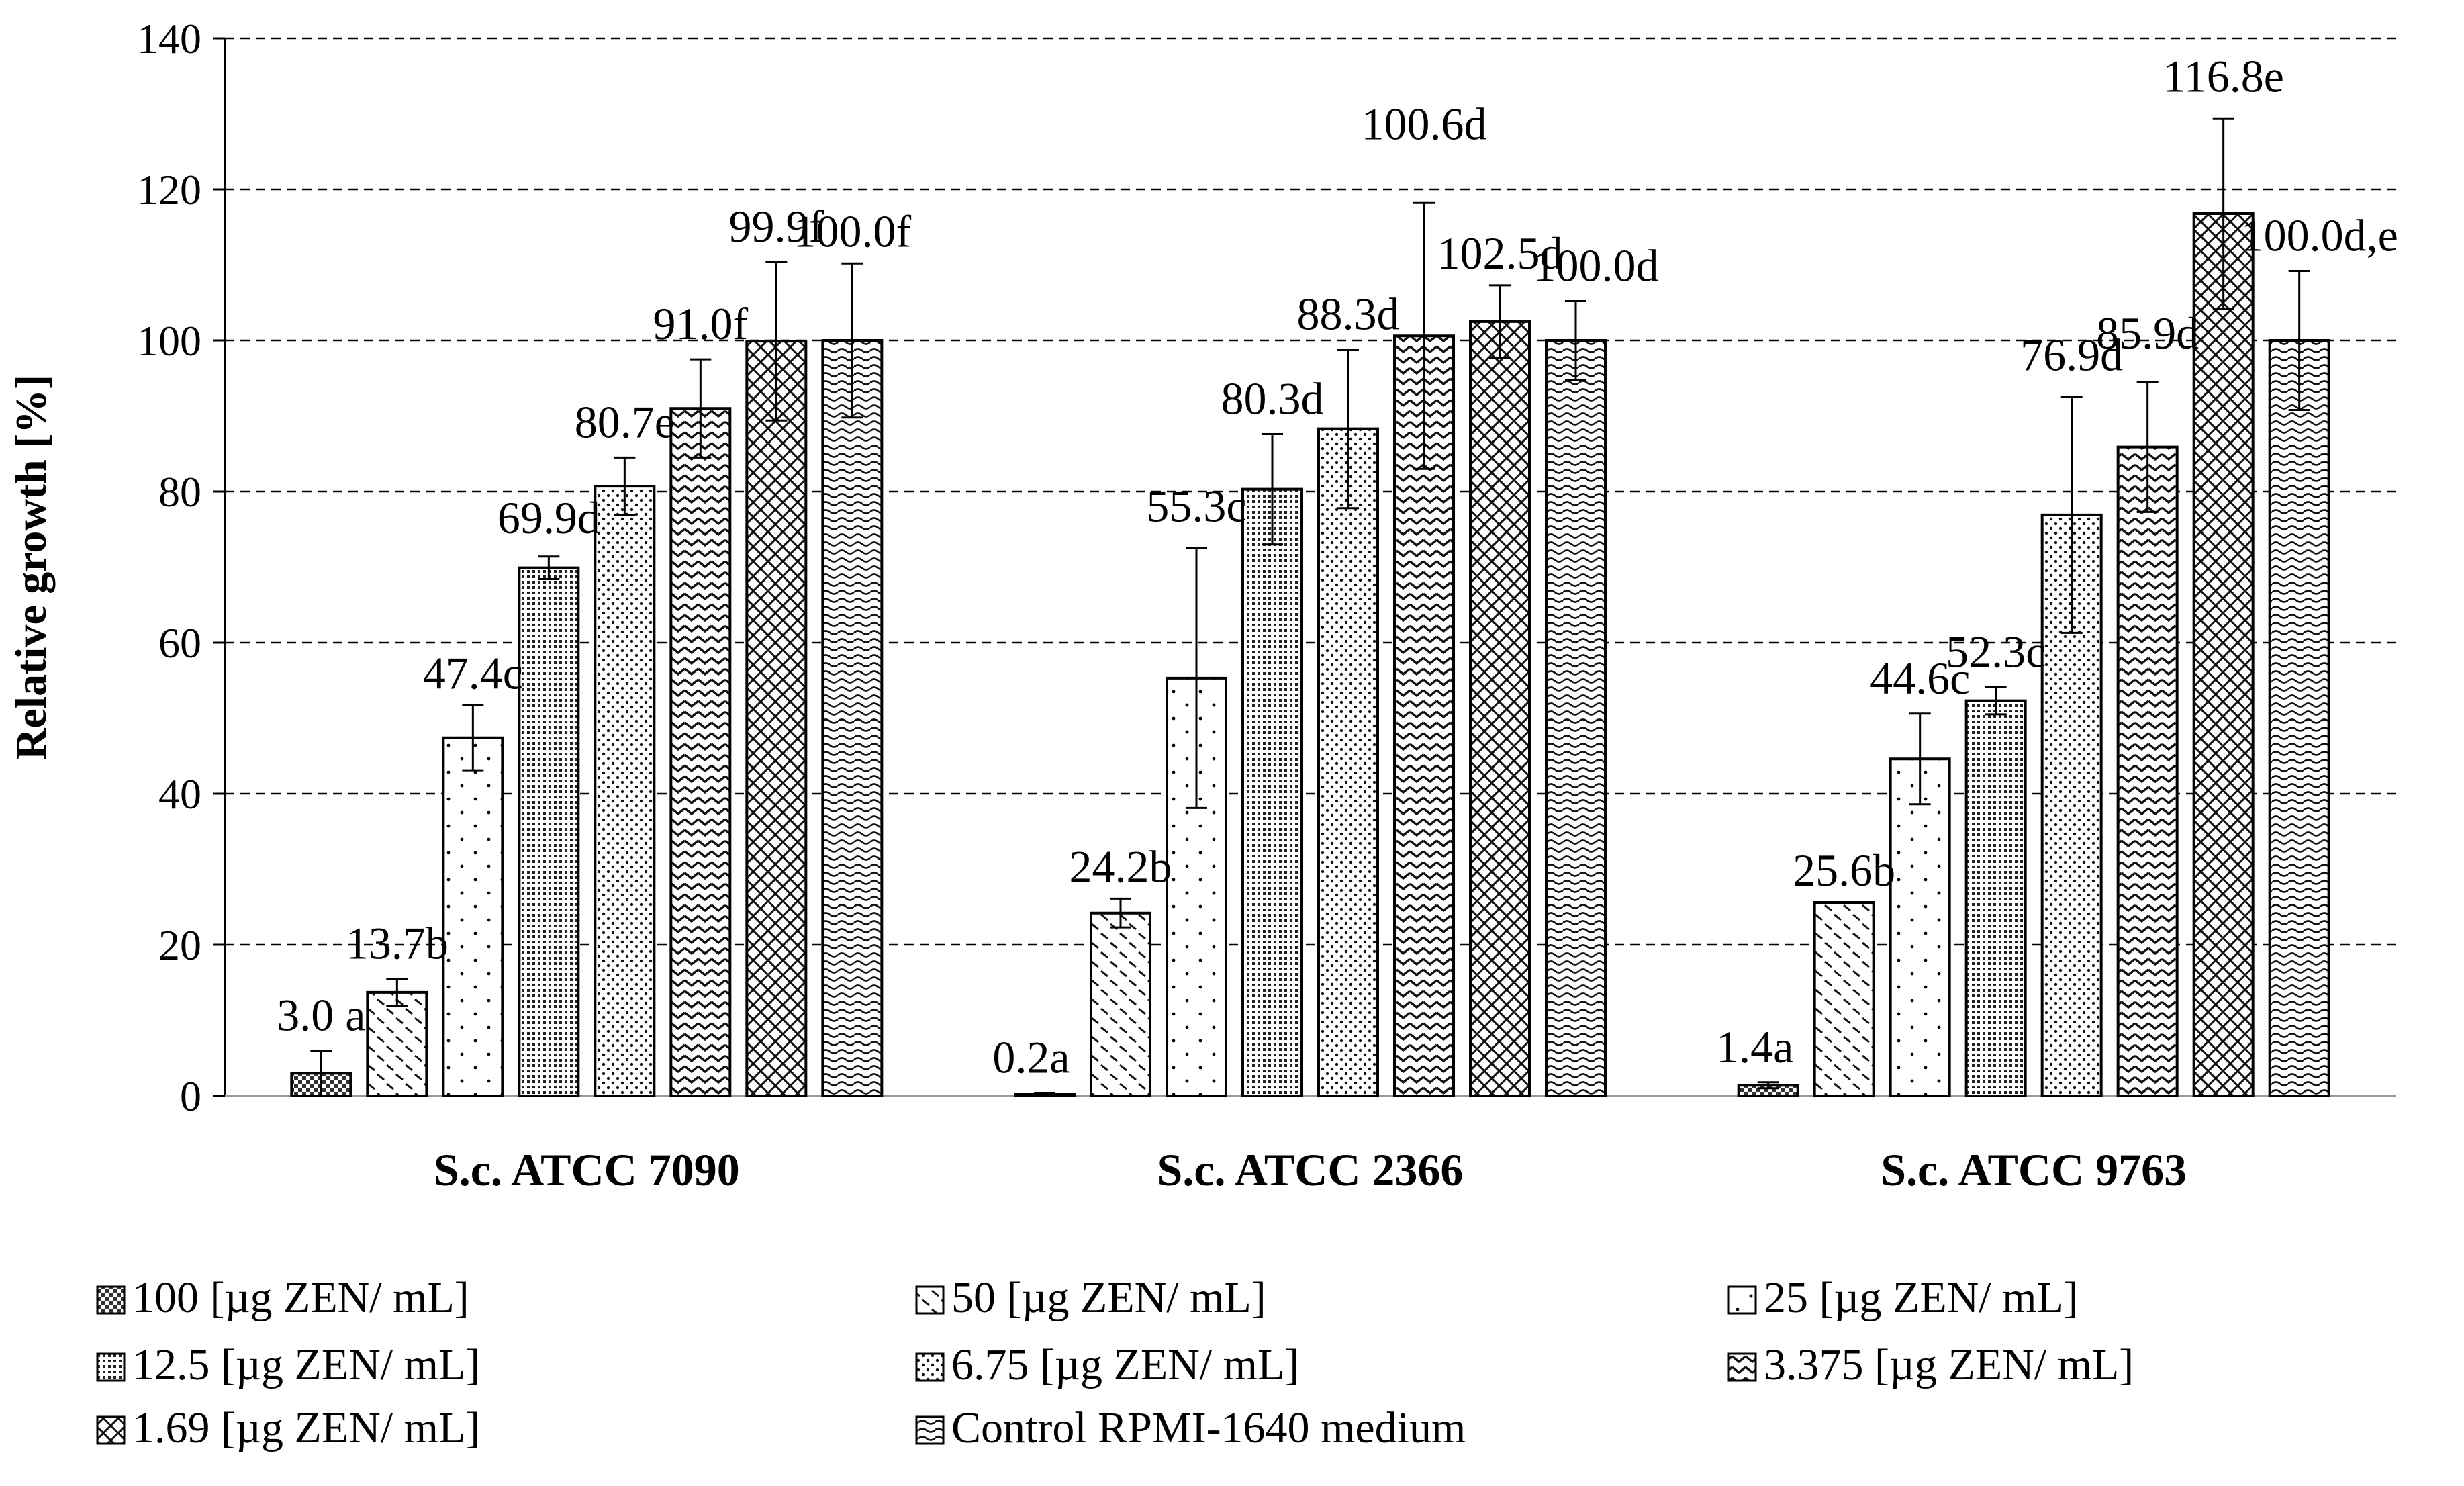 The height and width of the screenshot is (1486, 2464). Describe the element at coordinates (587, 1169) in the screenshot. I see `category-label: S.c. ATCC 7090` at that location.